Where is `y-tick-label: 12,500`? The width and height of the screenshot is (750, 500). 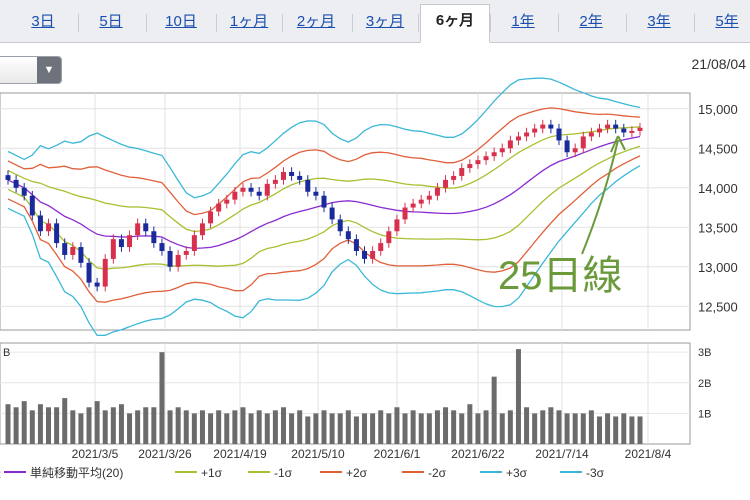 y-tick-label: 12,500 is located at coordinates (718, 306).